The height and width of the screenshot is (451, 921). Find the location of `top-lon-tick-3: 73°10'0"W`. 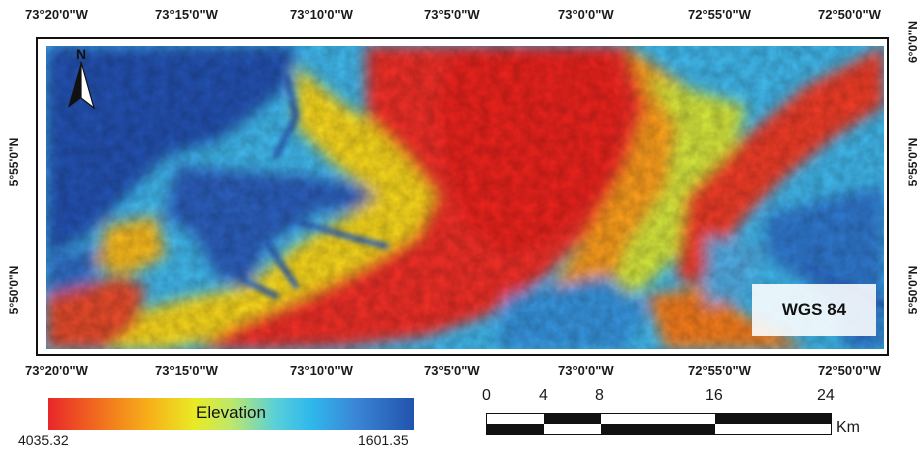

top-lon-tick-3: 73°10'0"W is located at coordinates (321, 14).